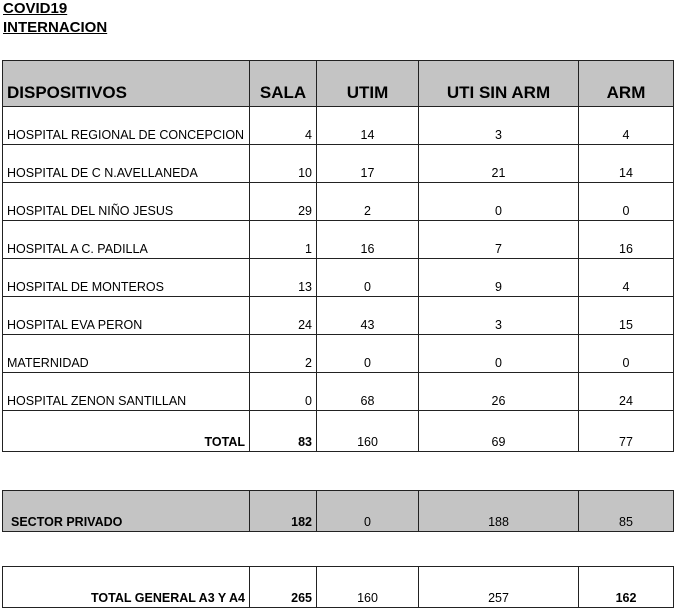 The height and width of the screenshot is (610, 676). I want to click on sala-value: 24, so click(283, 315).